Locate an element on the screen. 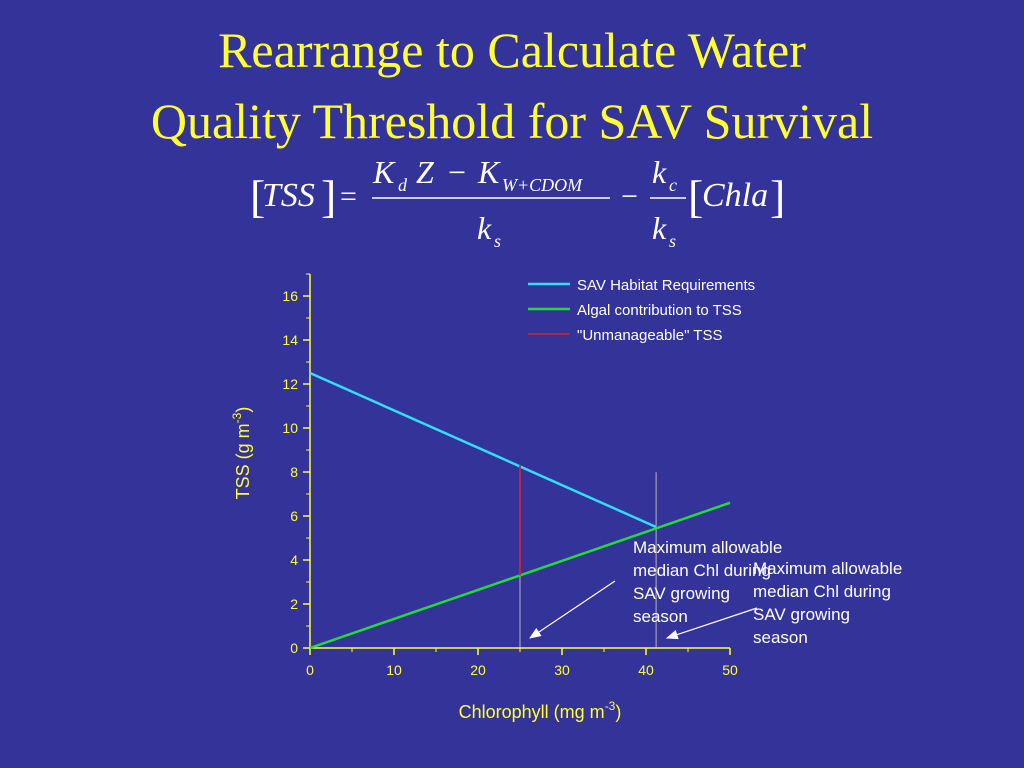  x-tick-label-20: 20 is located at coordinates (478, 670).